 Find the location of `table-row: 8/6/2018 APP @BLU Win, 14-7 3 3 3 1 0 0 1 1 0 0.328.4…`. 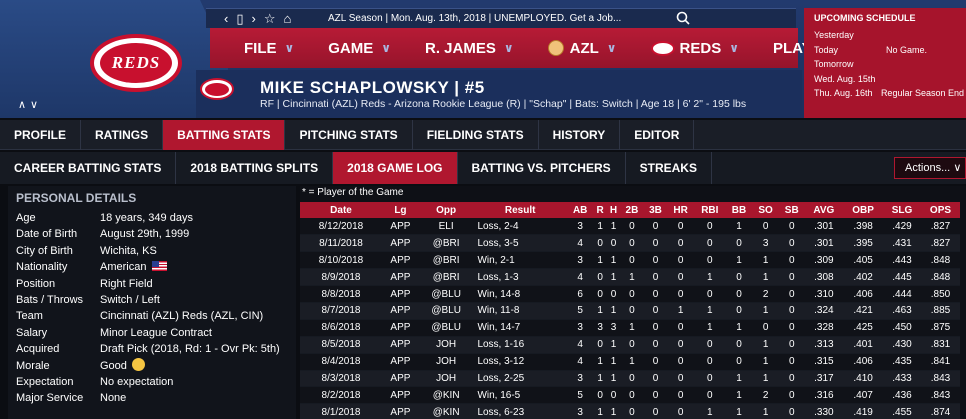

table-row: 8/6/2018 APP @BLU Win, 14-7 3 3 3 1 0 0 1 1 0 0.328.4… is located at coordinates (630, 328).